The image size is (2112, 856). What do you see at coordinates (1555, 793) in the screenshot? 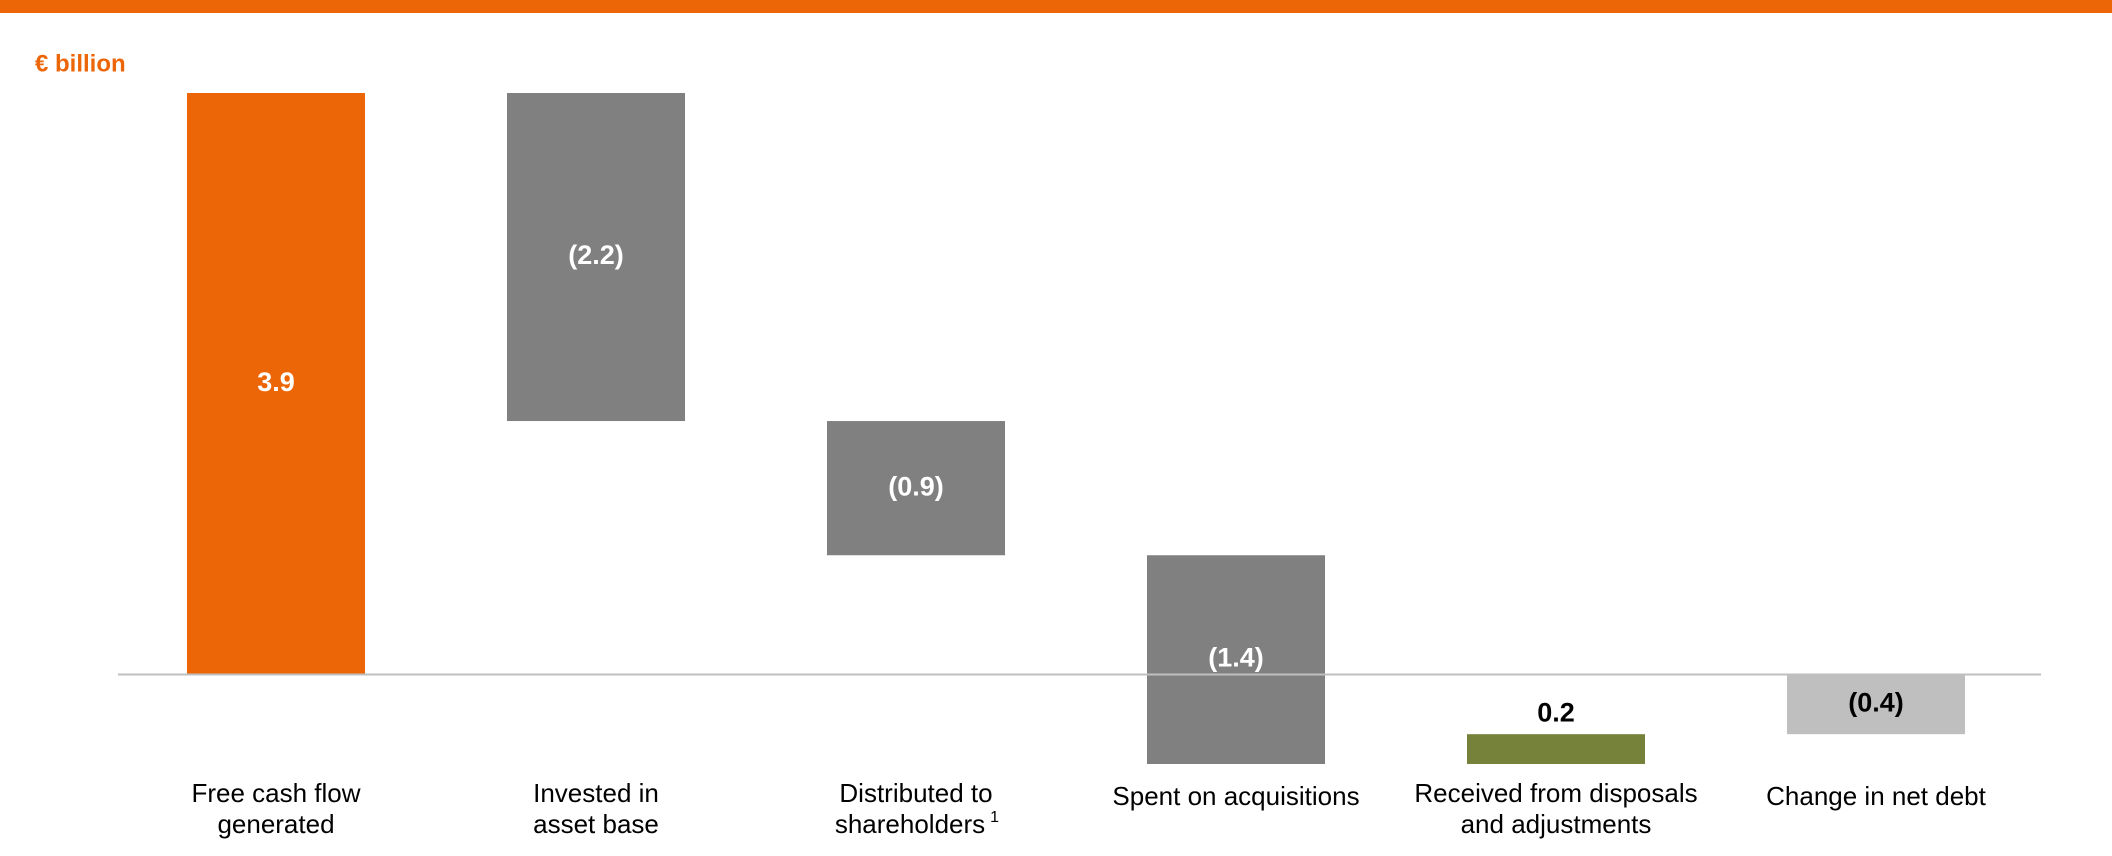
I see `category-label: Received from disposals` at bounding box center [1555, 793].